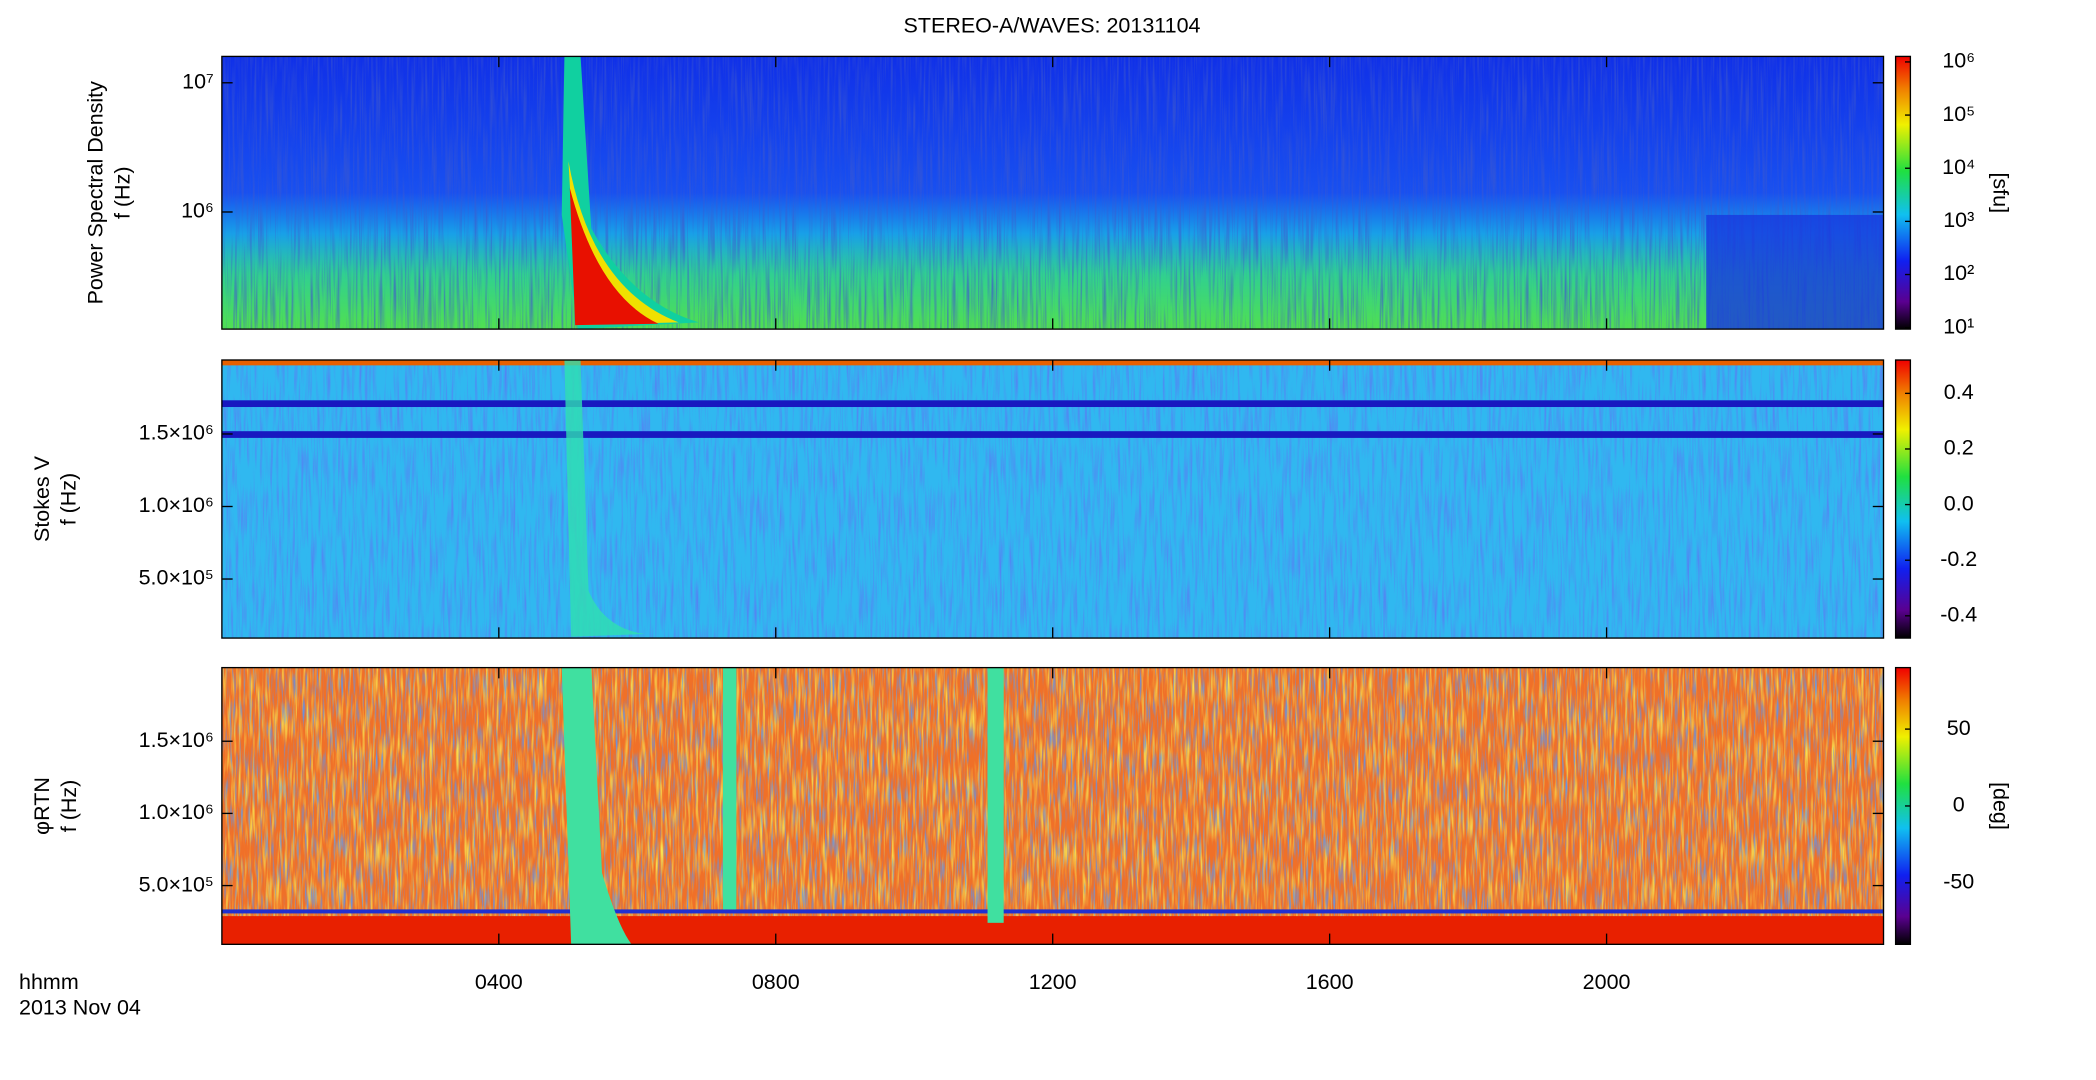 The image size is (2096, 1080). Describe the element at coordinates (1958, 220) in the screenshot. I see `colorbar-tick-label: 10³` at that location.